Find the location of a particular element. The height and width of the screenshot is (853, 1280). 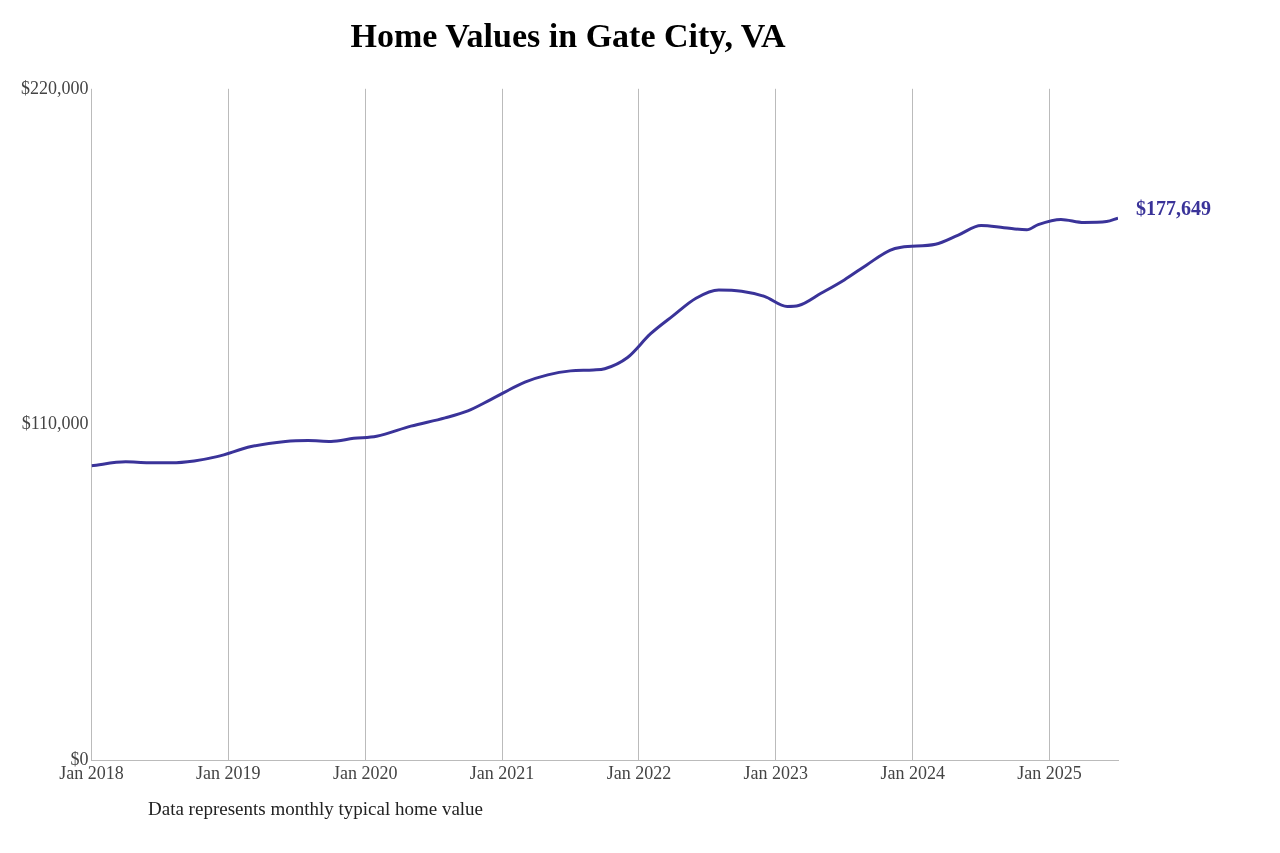

x-tick-label: Jan 2024 is located at coordinates (912, 772).